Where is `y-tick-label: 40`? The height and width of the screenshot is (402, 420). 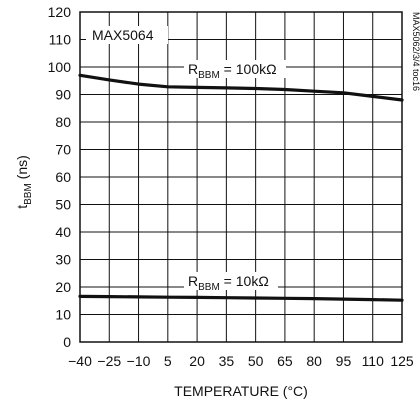
y-tick-label: 40 is located at coordinates (63, 232).